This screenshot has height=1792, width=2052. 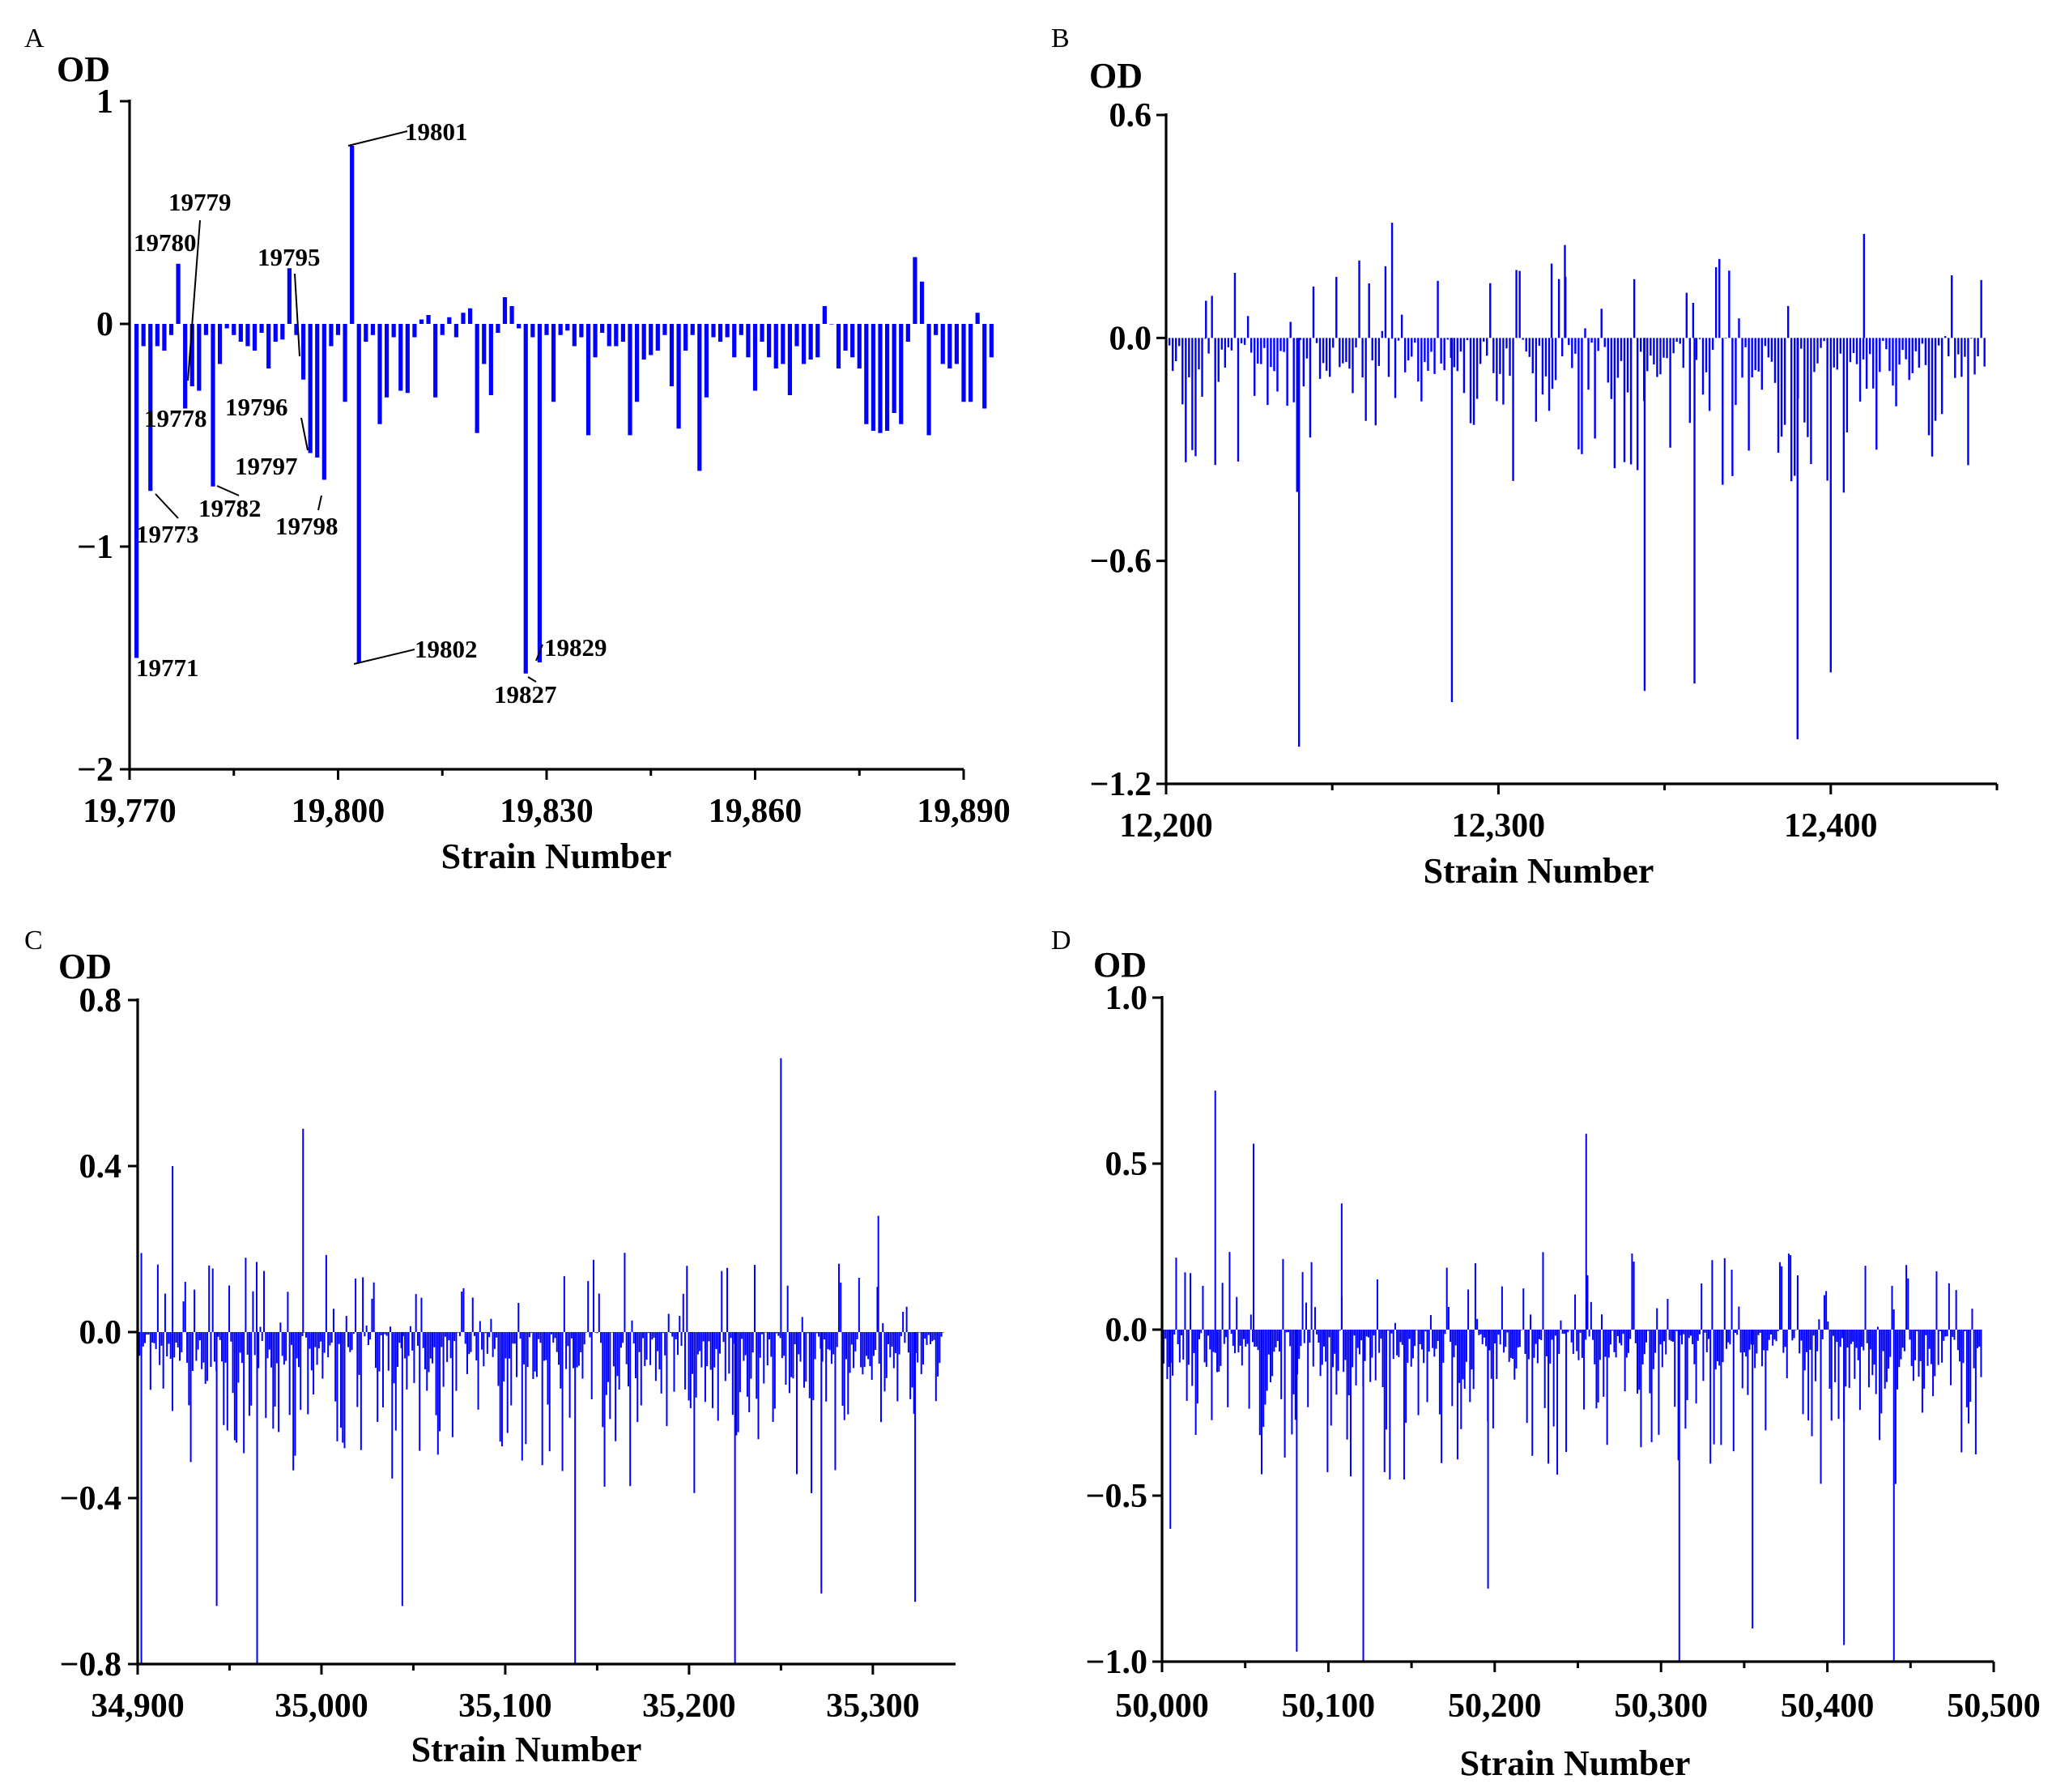 I want to click on annotation-label-5: 19782, so click(x=230, y=508).